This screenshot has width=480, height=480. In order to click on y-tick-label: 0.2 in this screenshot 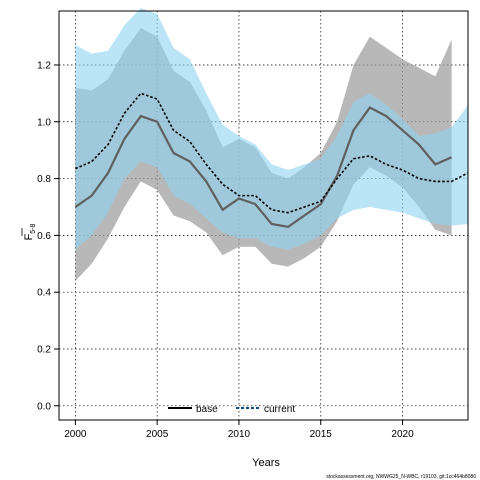, I will do `click(44, 349)`.